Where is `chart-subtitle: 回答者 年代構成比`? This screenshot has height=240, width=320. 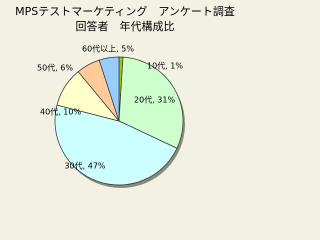 chart-subtitle: 回答者 年代構成比 is located at coordinates (125, 26).